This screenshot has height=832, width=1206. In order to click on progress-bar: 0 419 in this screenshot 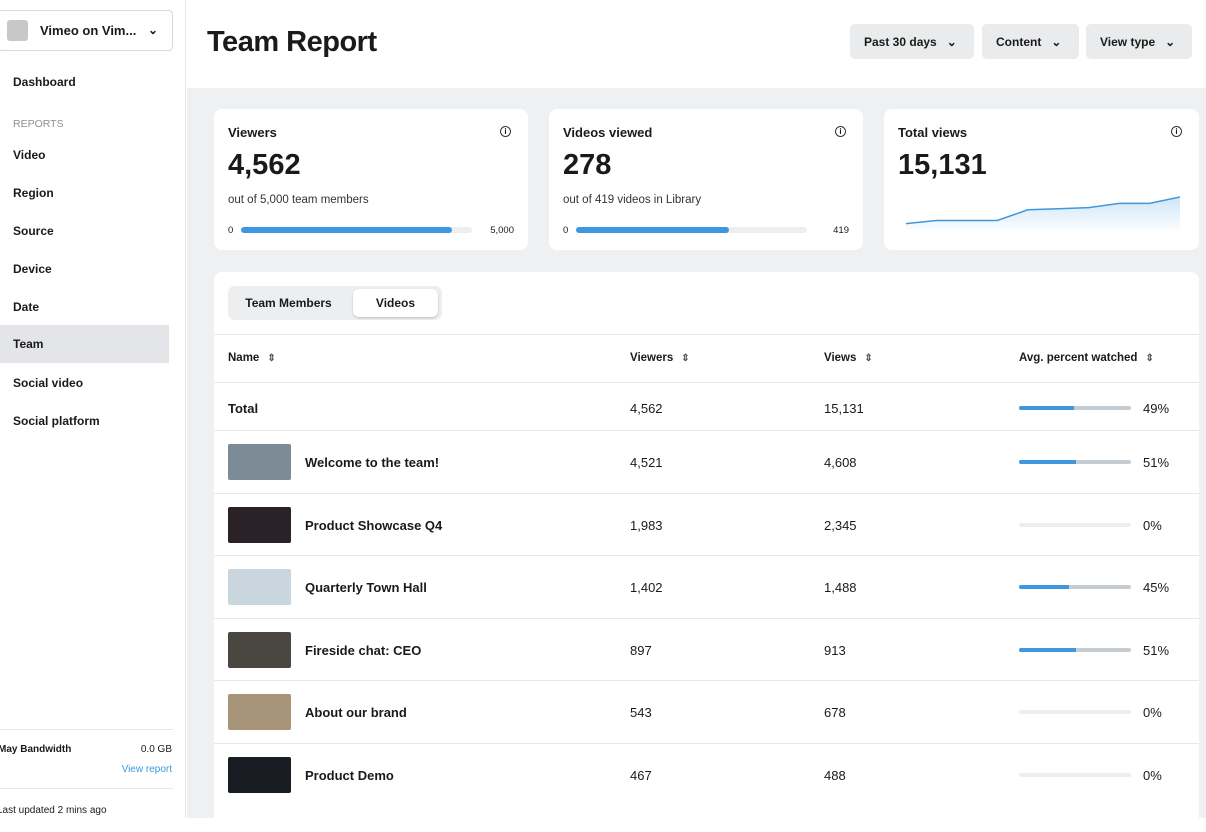, I will do `click(706, 230)`.